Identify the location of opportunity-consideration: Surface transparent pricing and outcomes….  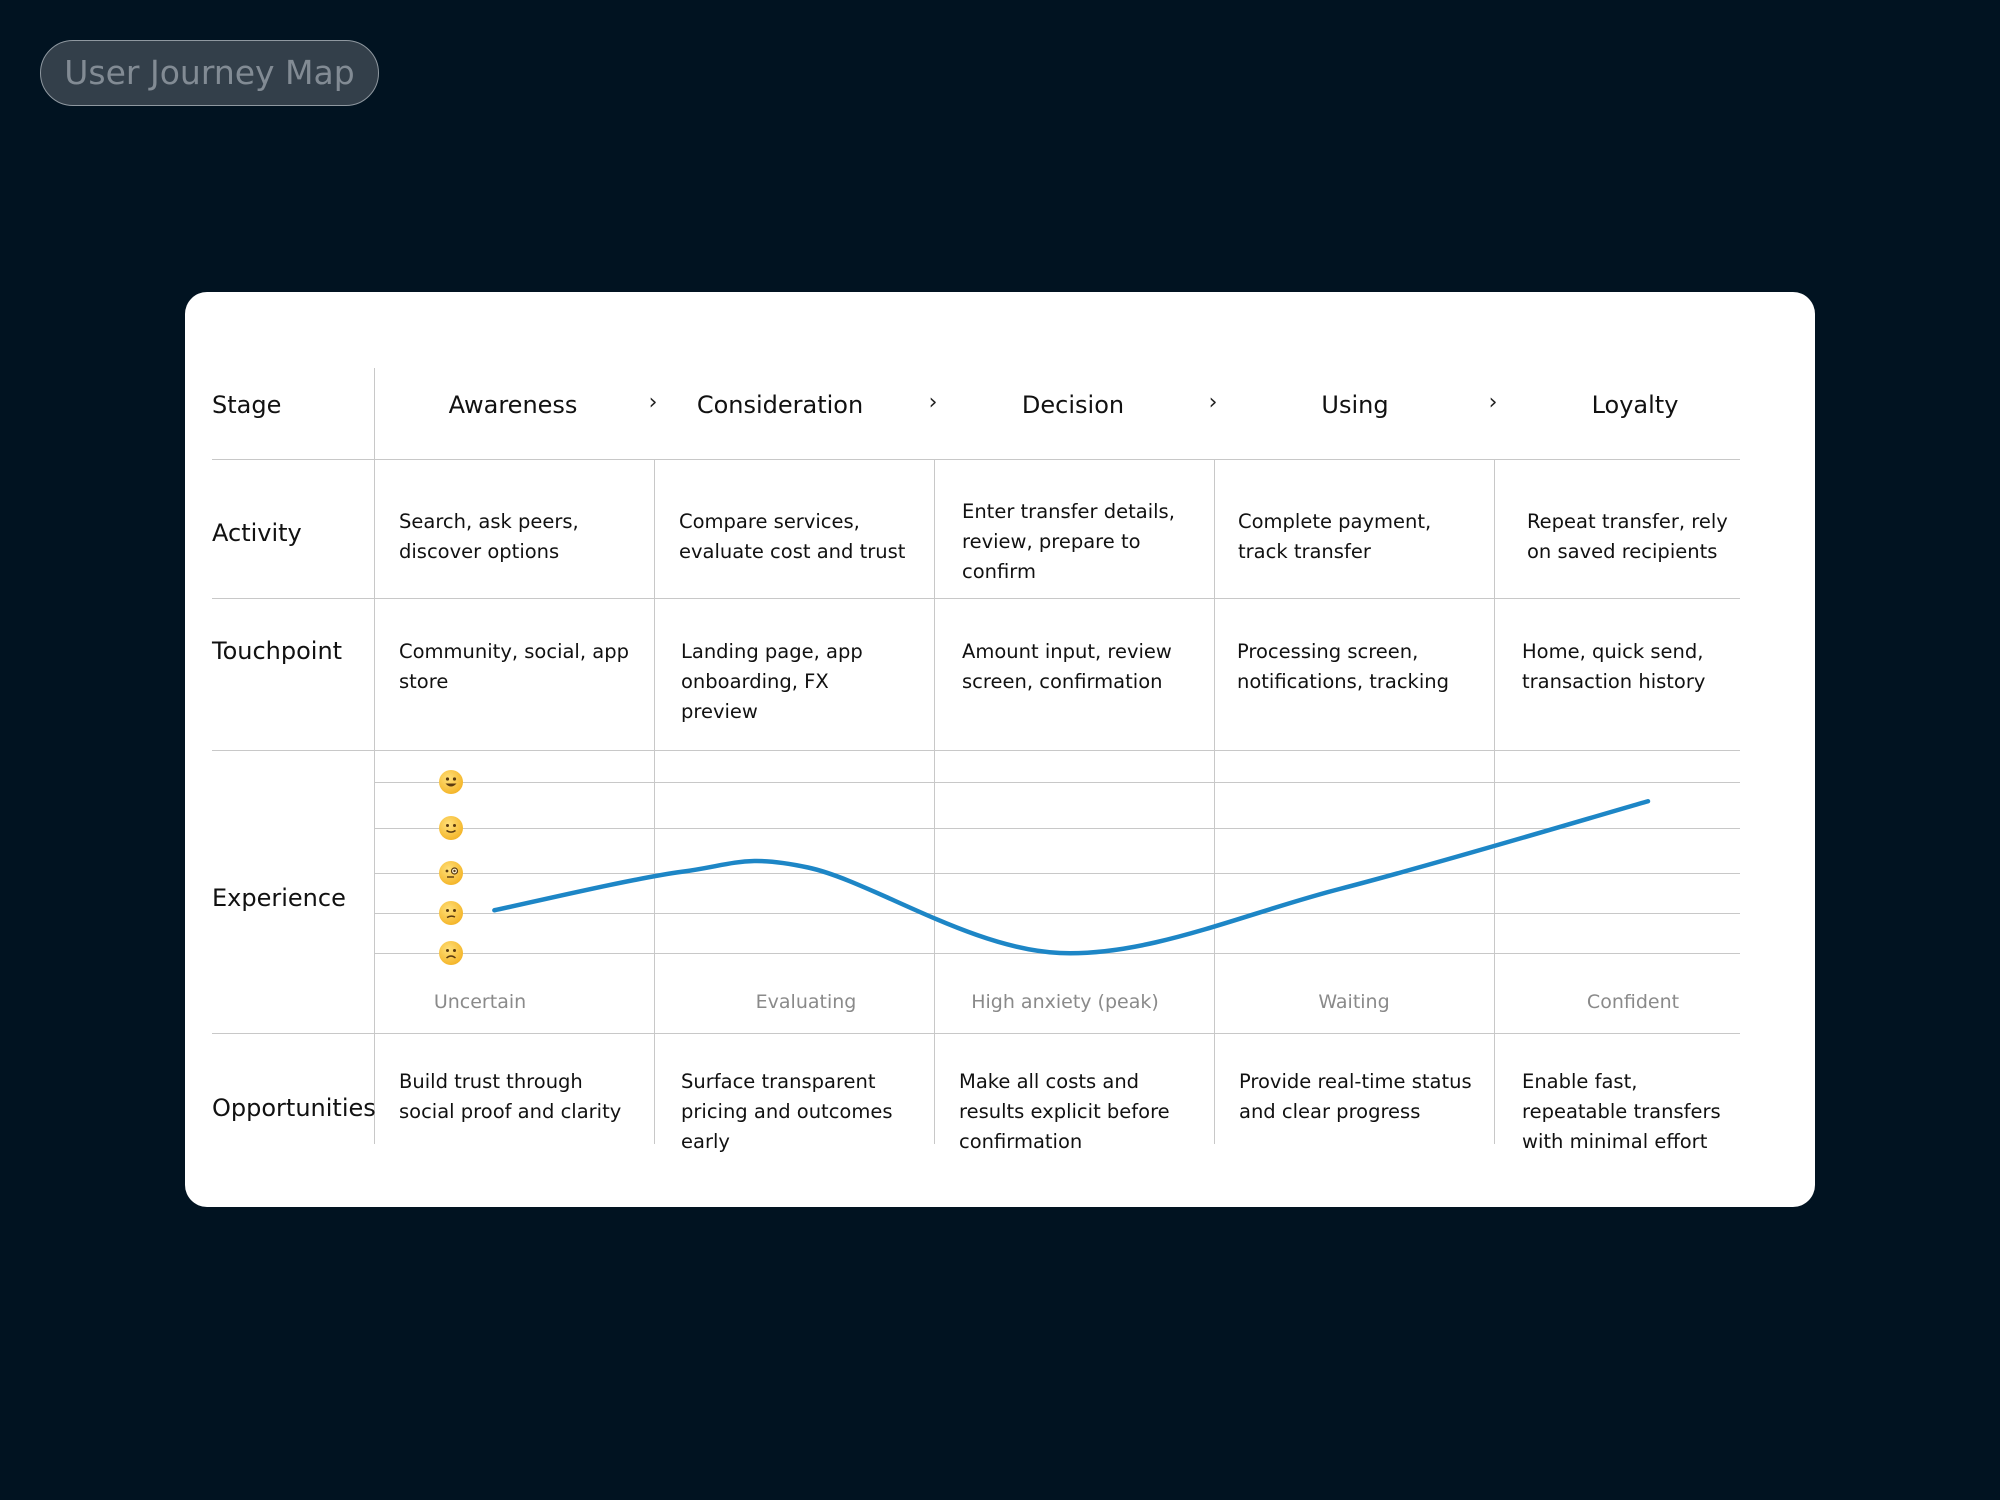
(787, 1111).